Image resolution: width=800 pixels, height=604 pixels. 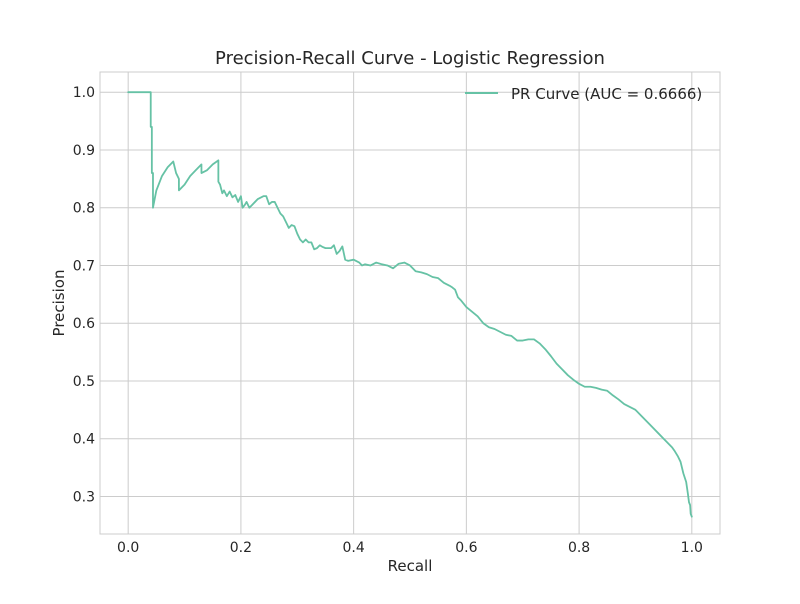 I want to click on y-tick-label: 0.5, so click(x=84, y=382).